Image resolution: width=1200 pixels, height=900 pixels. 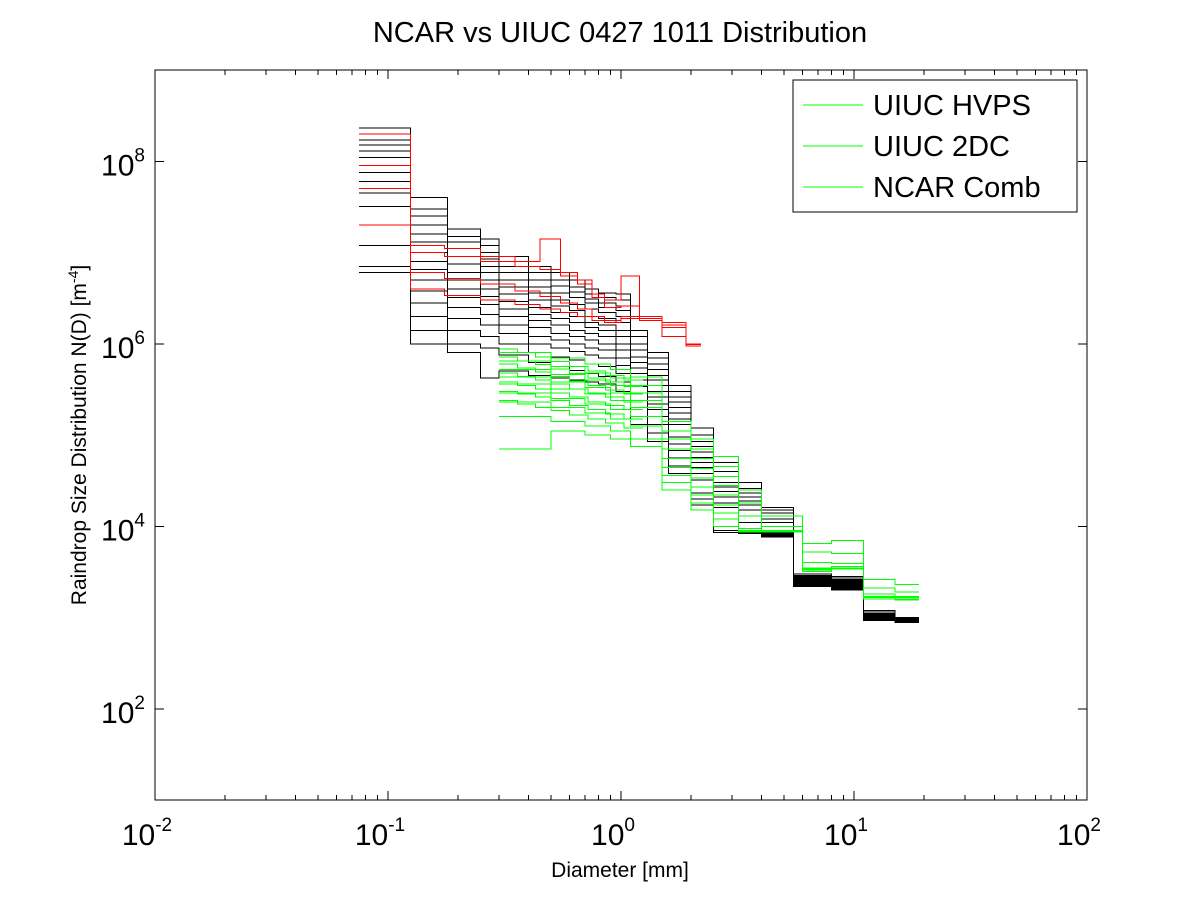 What do you see at coordinates (123, 346) in the screenshot?
I see `y-tick-label: 10⁶` at bounding box center [123, 346].